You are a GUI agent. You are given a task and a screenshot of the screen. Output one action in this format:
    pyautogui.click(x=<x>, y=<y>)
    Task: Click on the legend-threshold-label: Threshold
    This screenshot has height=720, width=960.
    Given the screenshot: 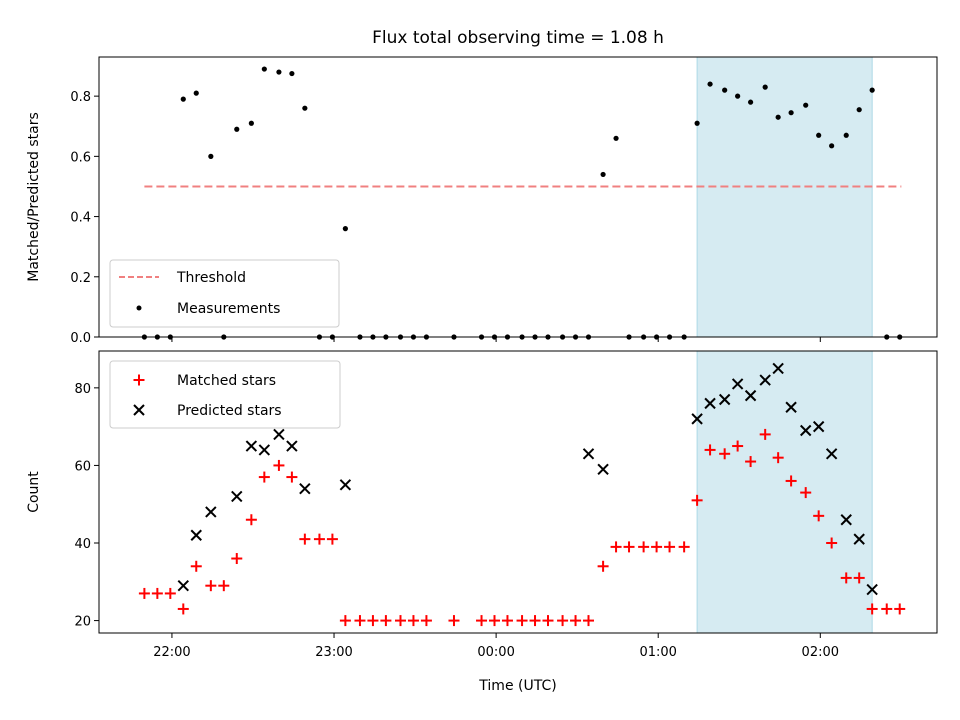 What is the action you would take?
    pyautogui.click(x=211, y=278)
    